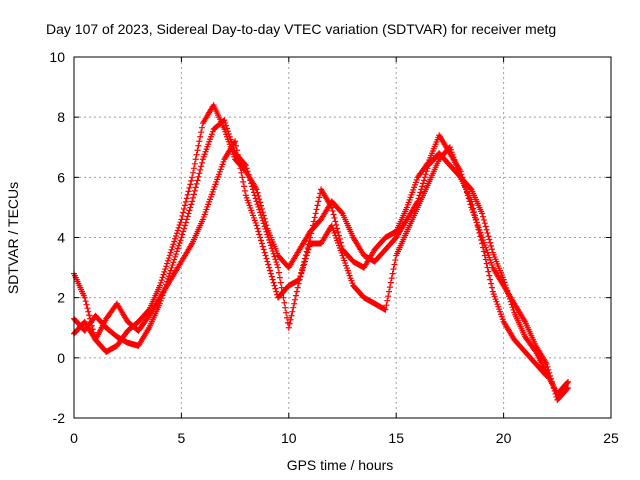 The height and width of the screenshot is (480, 640). I want to click on y-tick-label: 8, so click(61, 117).